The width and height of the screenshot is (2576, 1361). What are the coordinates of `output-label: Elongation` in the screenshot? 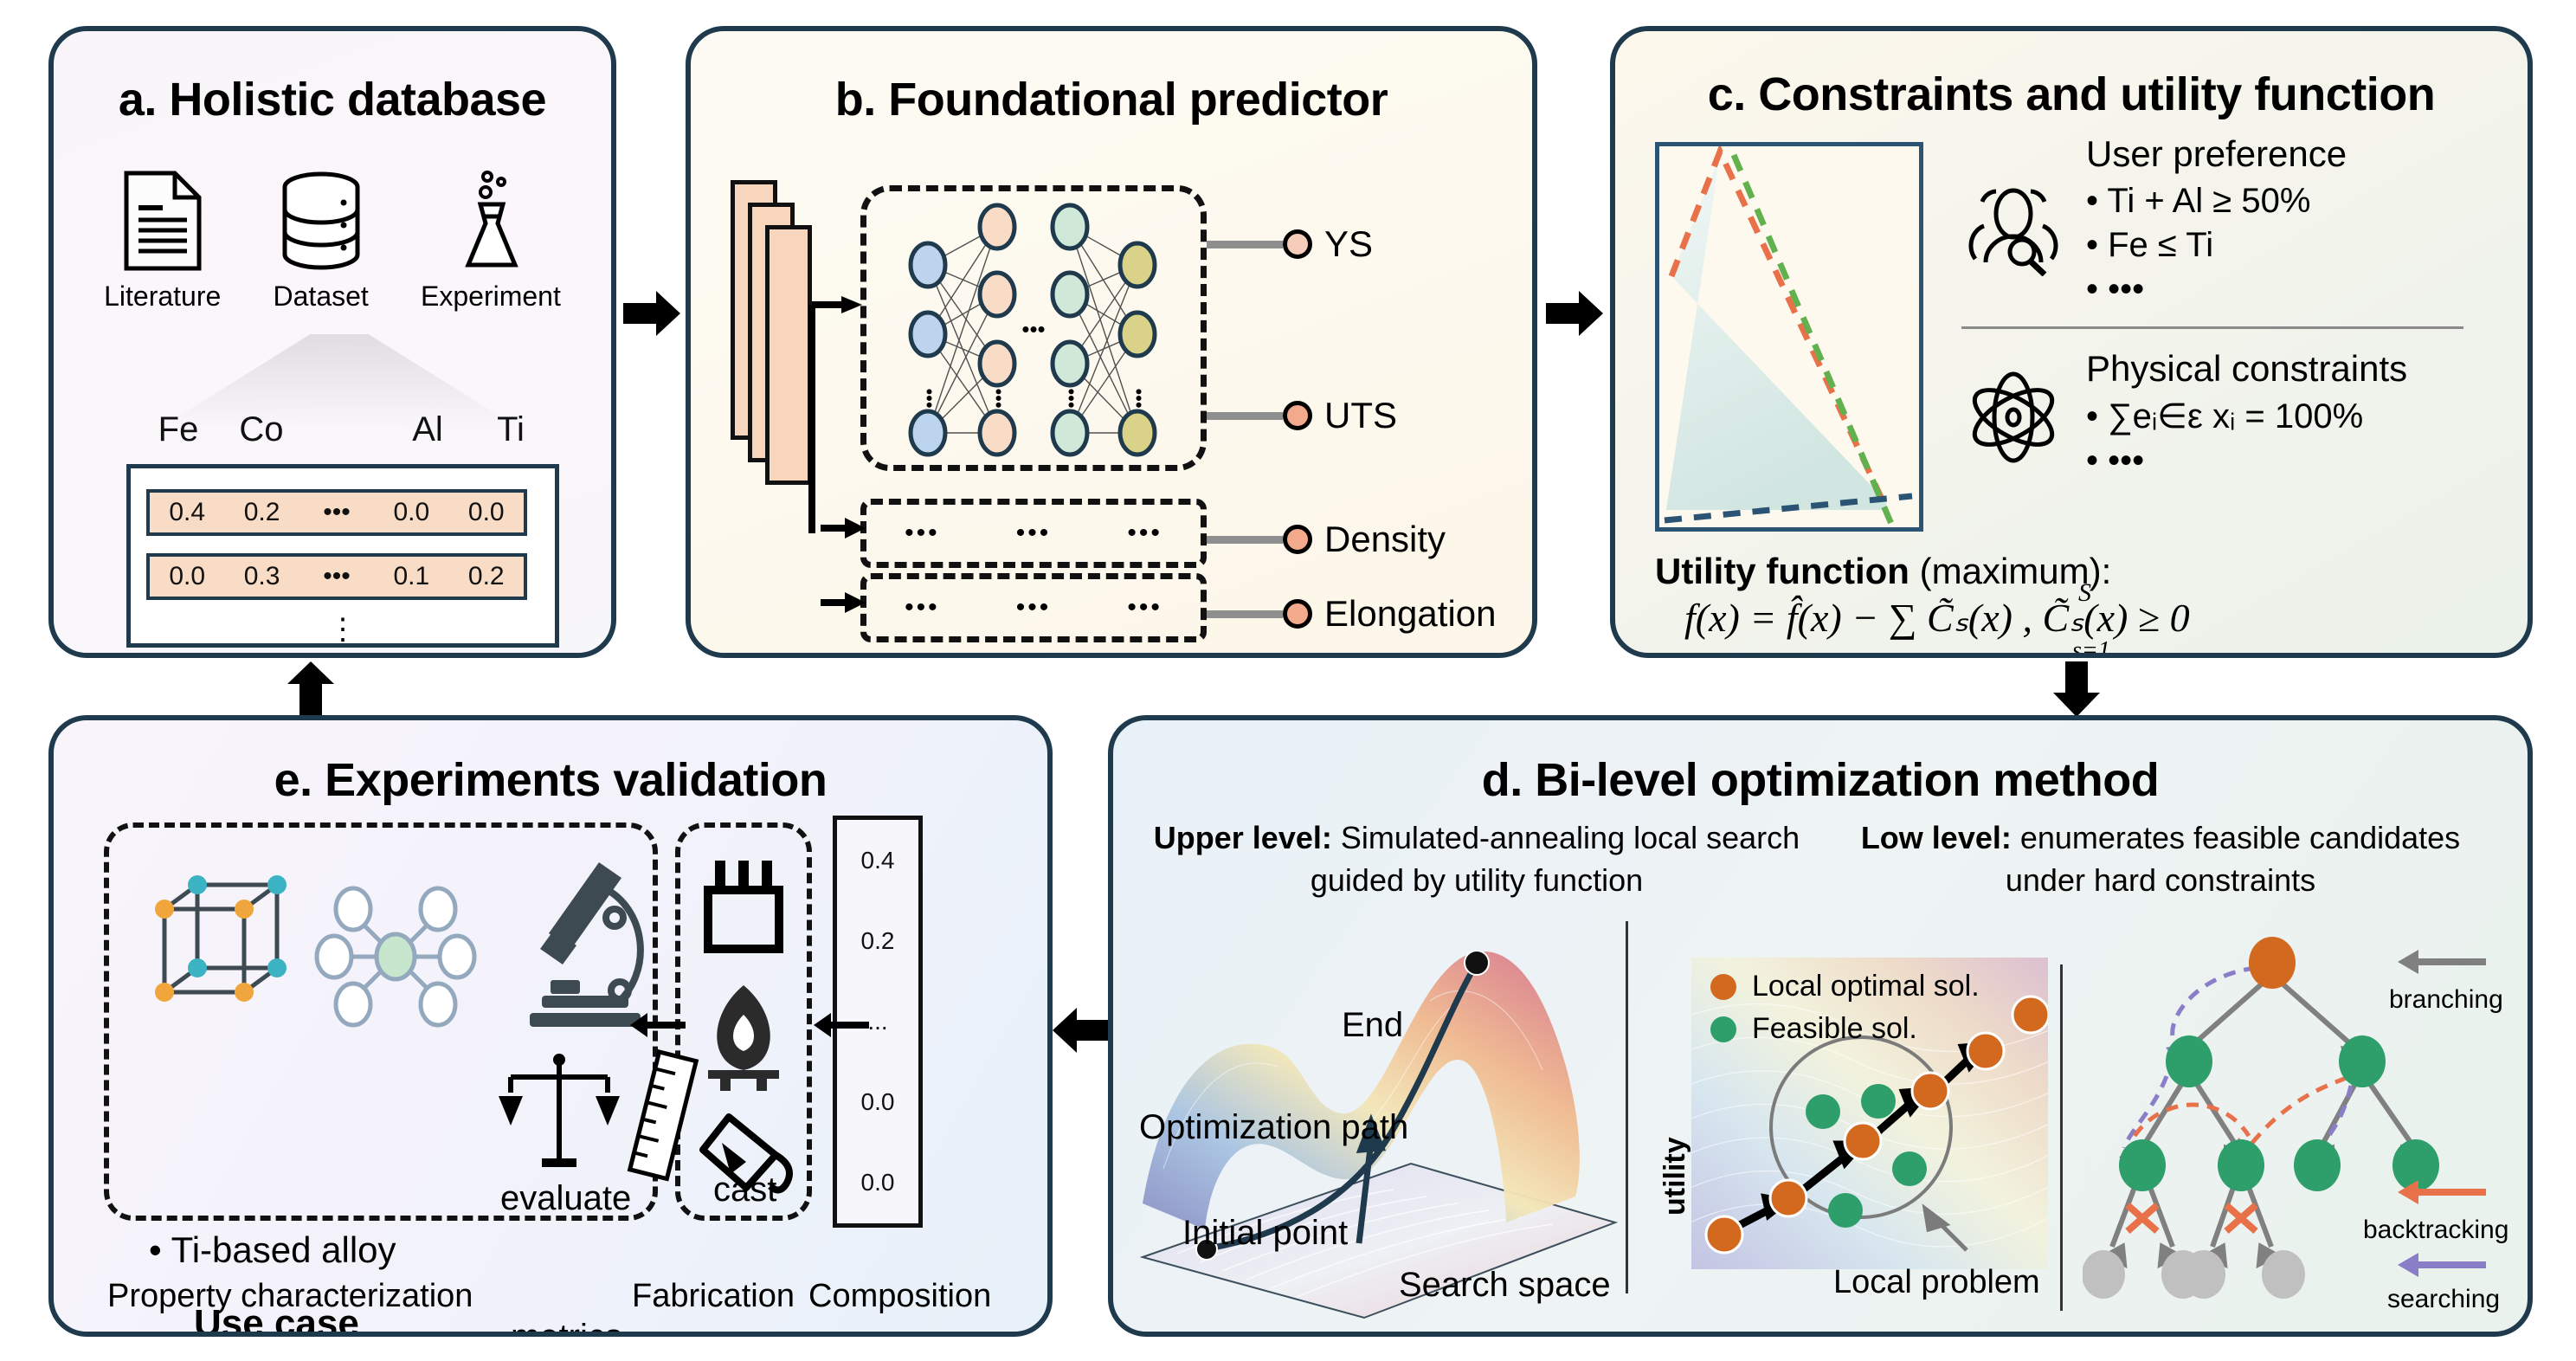 It's located at (1410, 613).